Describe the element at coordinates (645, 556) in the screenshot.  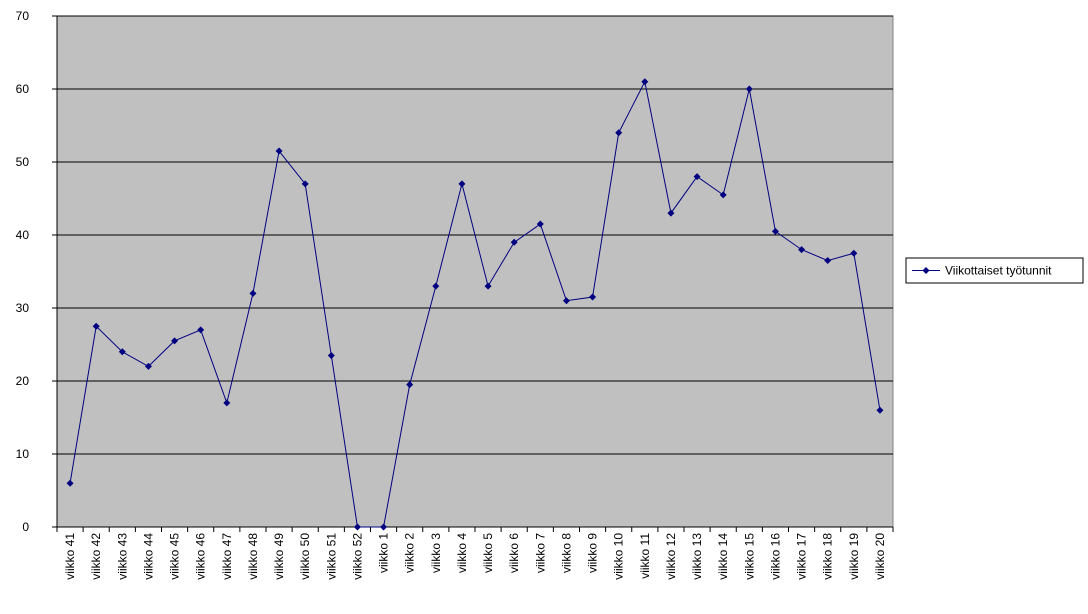
I see `x-tick-label: viikko 11` at that location.